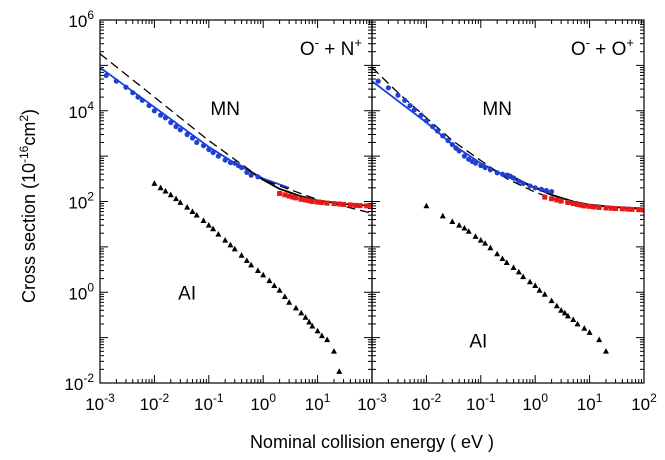  Describe the element at coordinates (599, 398) in the screenshot. I see `x-tick-label-exp: 1` at that location.